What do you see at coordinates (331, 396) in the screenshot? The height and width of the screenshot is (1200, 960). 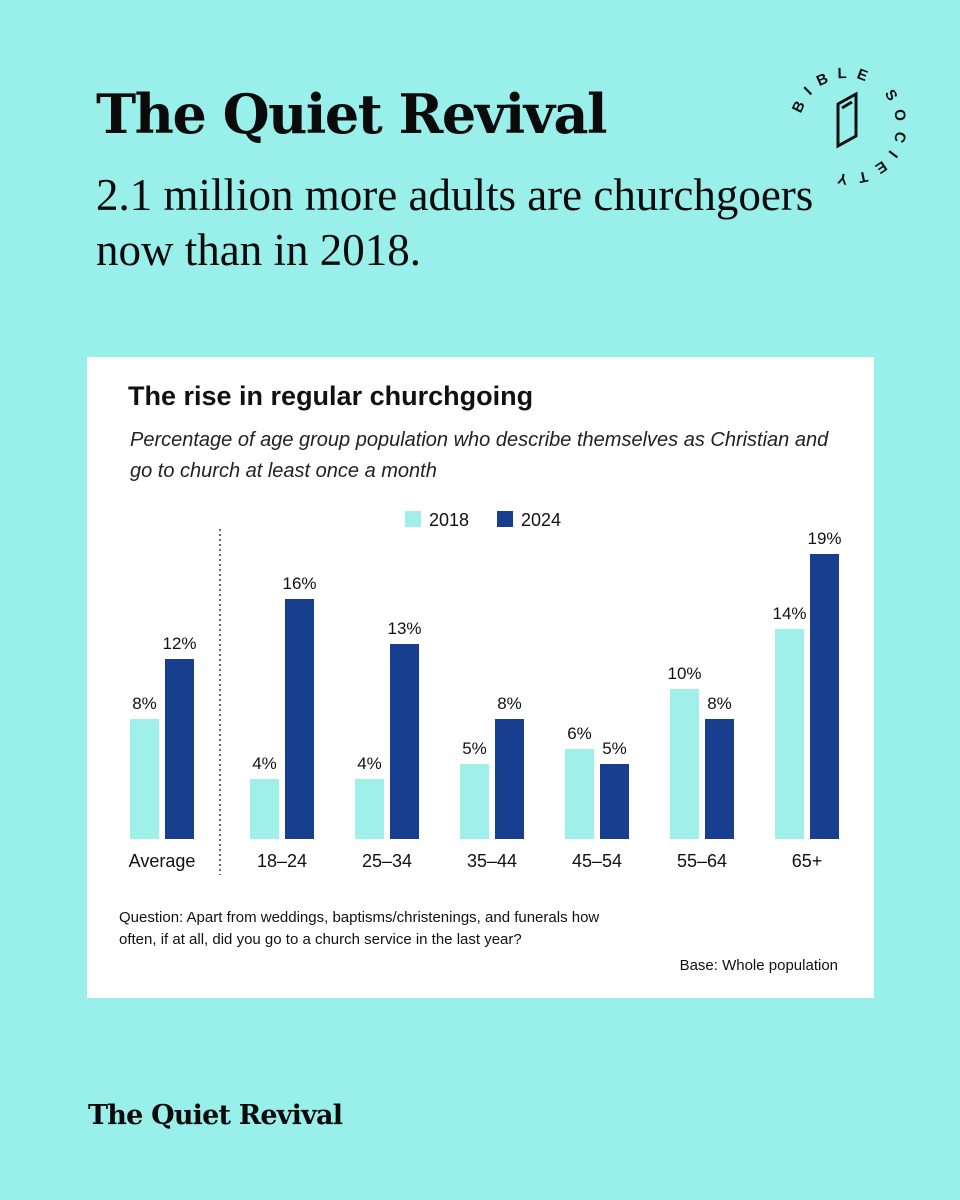 I see `chart-title: The rise in regular churchgoing` at bounding box center [331, 396].